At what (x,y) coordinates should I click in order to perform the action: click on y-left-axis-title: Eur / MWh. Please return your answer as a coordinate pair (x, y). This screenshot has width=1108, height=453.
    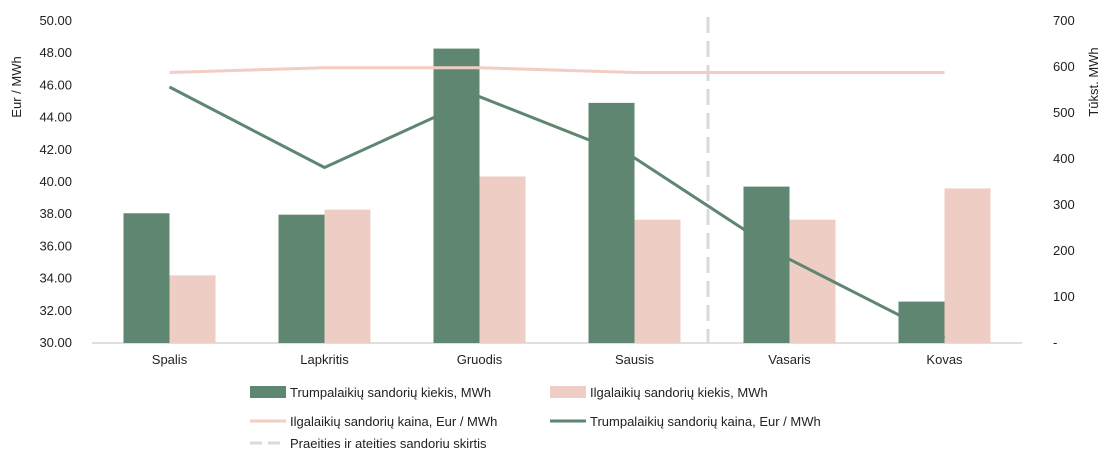
    Looking at the image, I should click on (16, 86).